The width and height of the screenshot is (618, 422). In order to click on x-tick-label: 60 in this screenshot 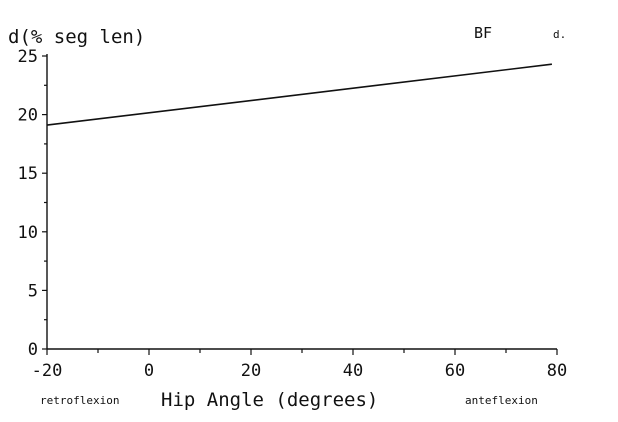, I will do `click(455, 371)`.